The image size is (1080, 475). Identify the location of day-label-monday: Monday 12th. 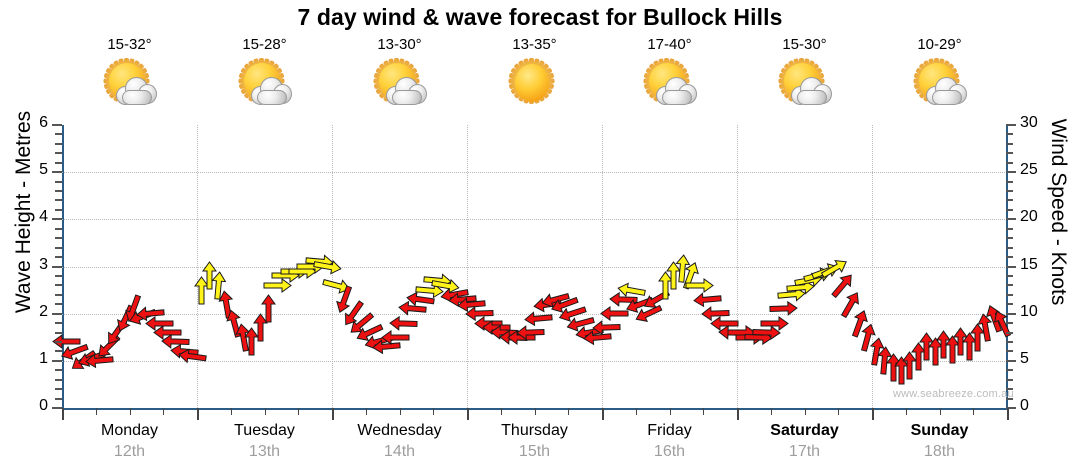
(129, 441).